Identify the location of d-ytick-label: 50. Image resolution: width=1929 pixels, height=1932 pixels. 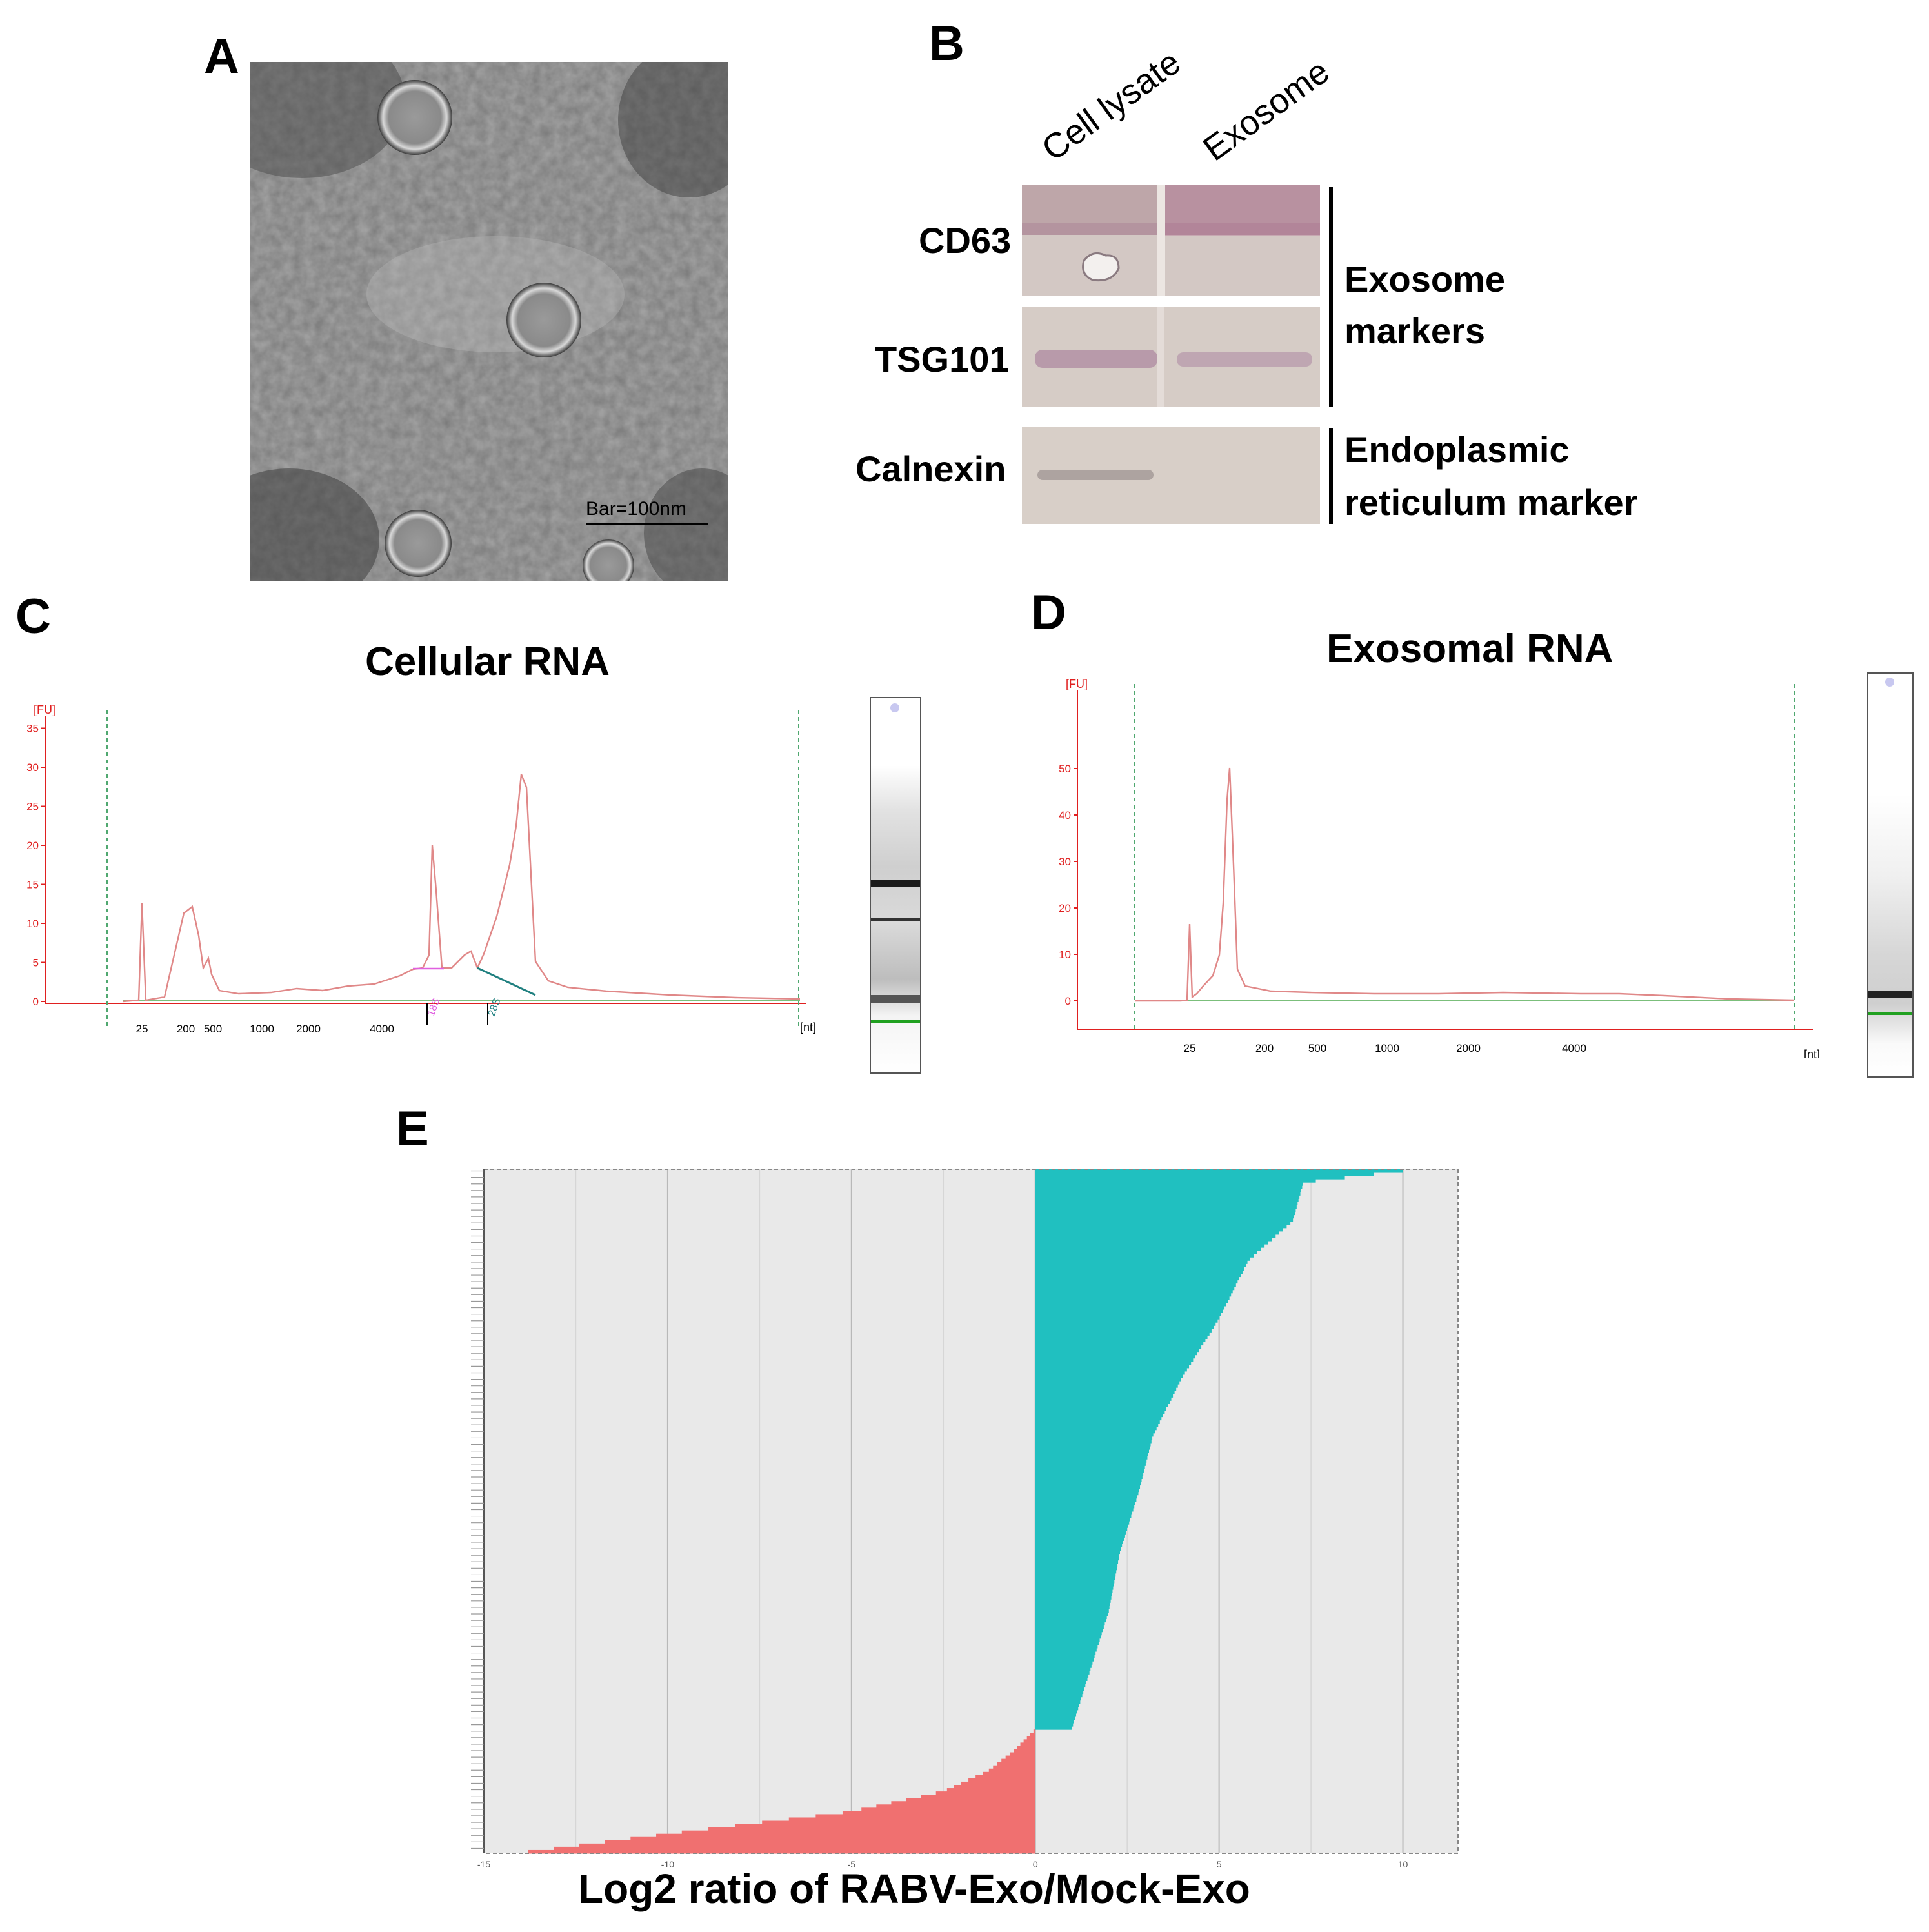
(1065, 769).